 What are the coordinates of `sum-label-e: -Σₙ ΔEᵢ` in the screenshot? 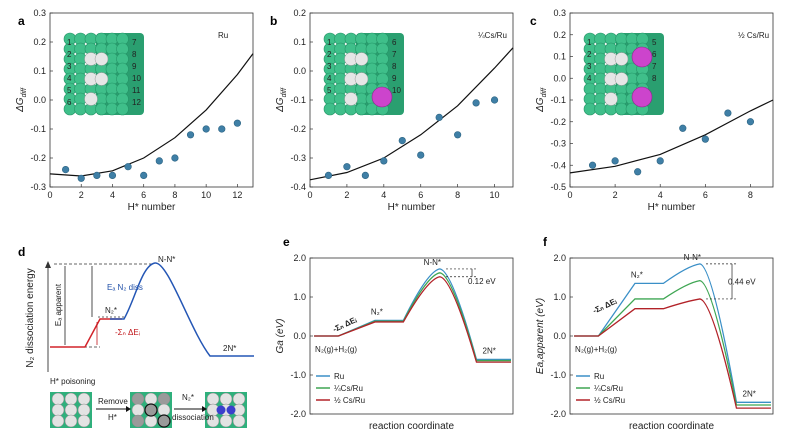 It's located at (344, 324).